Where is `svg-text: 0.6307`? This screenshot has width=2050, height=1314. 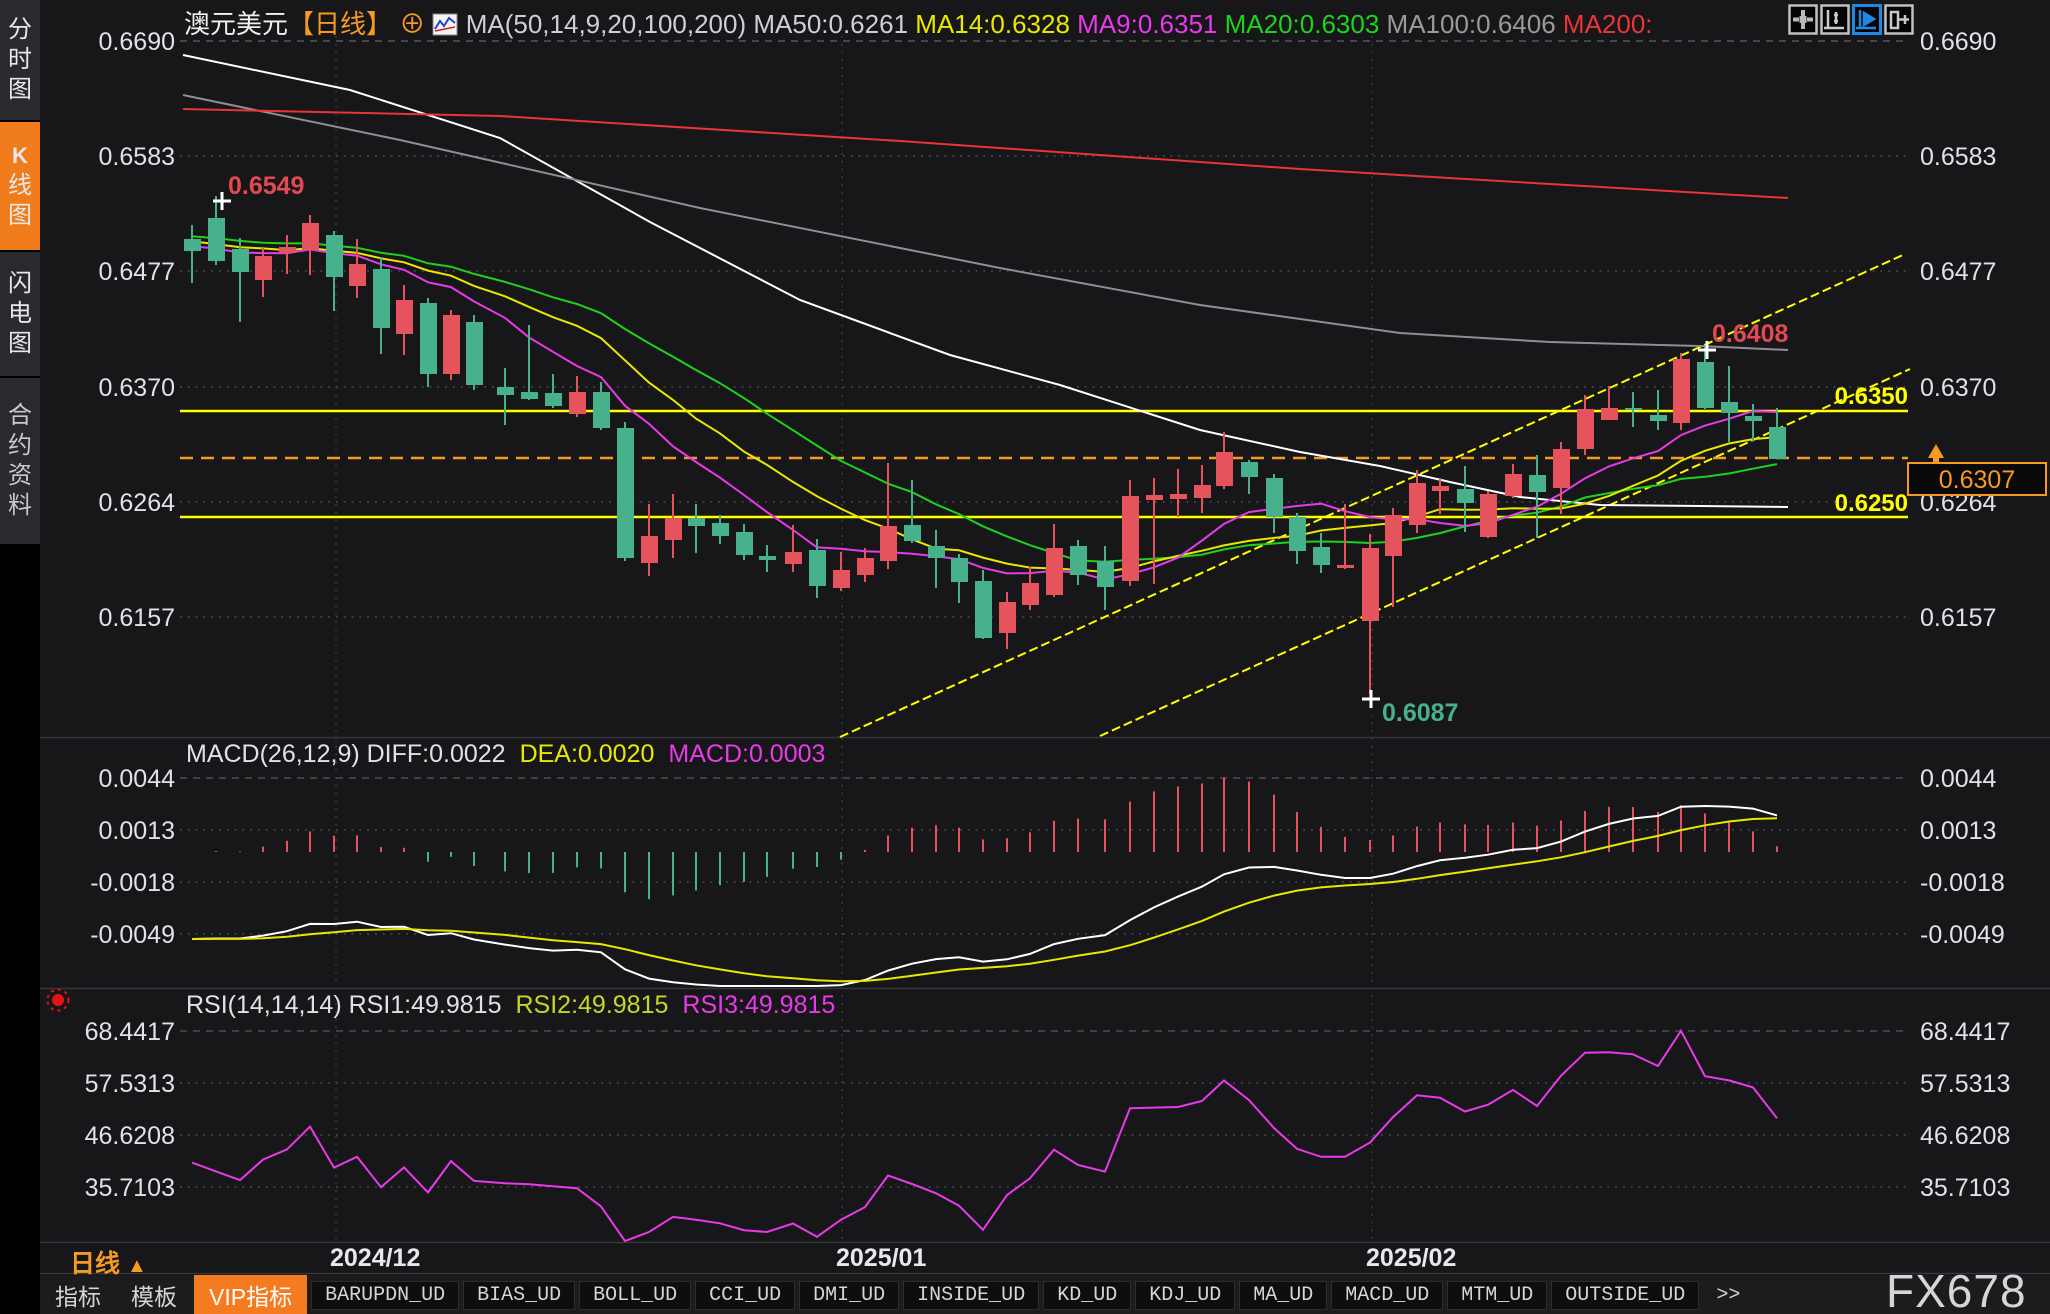
svg-text: 0.6307 is located at coordinates (1977, 480).